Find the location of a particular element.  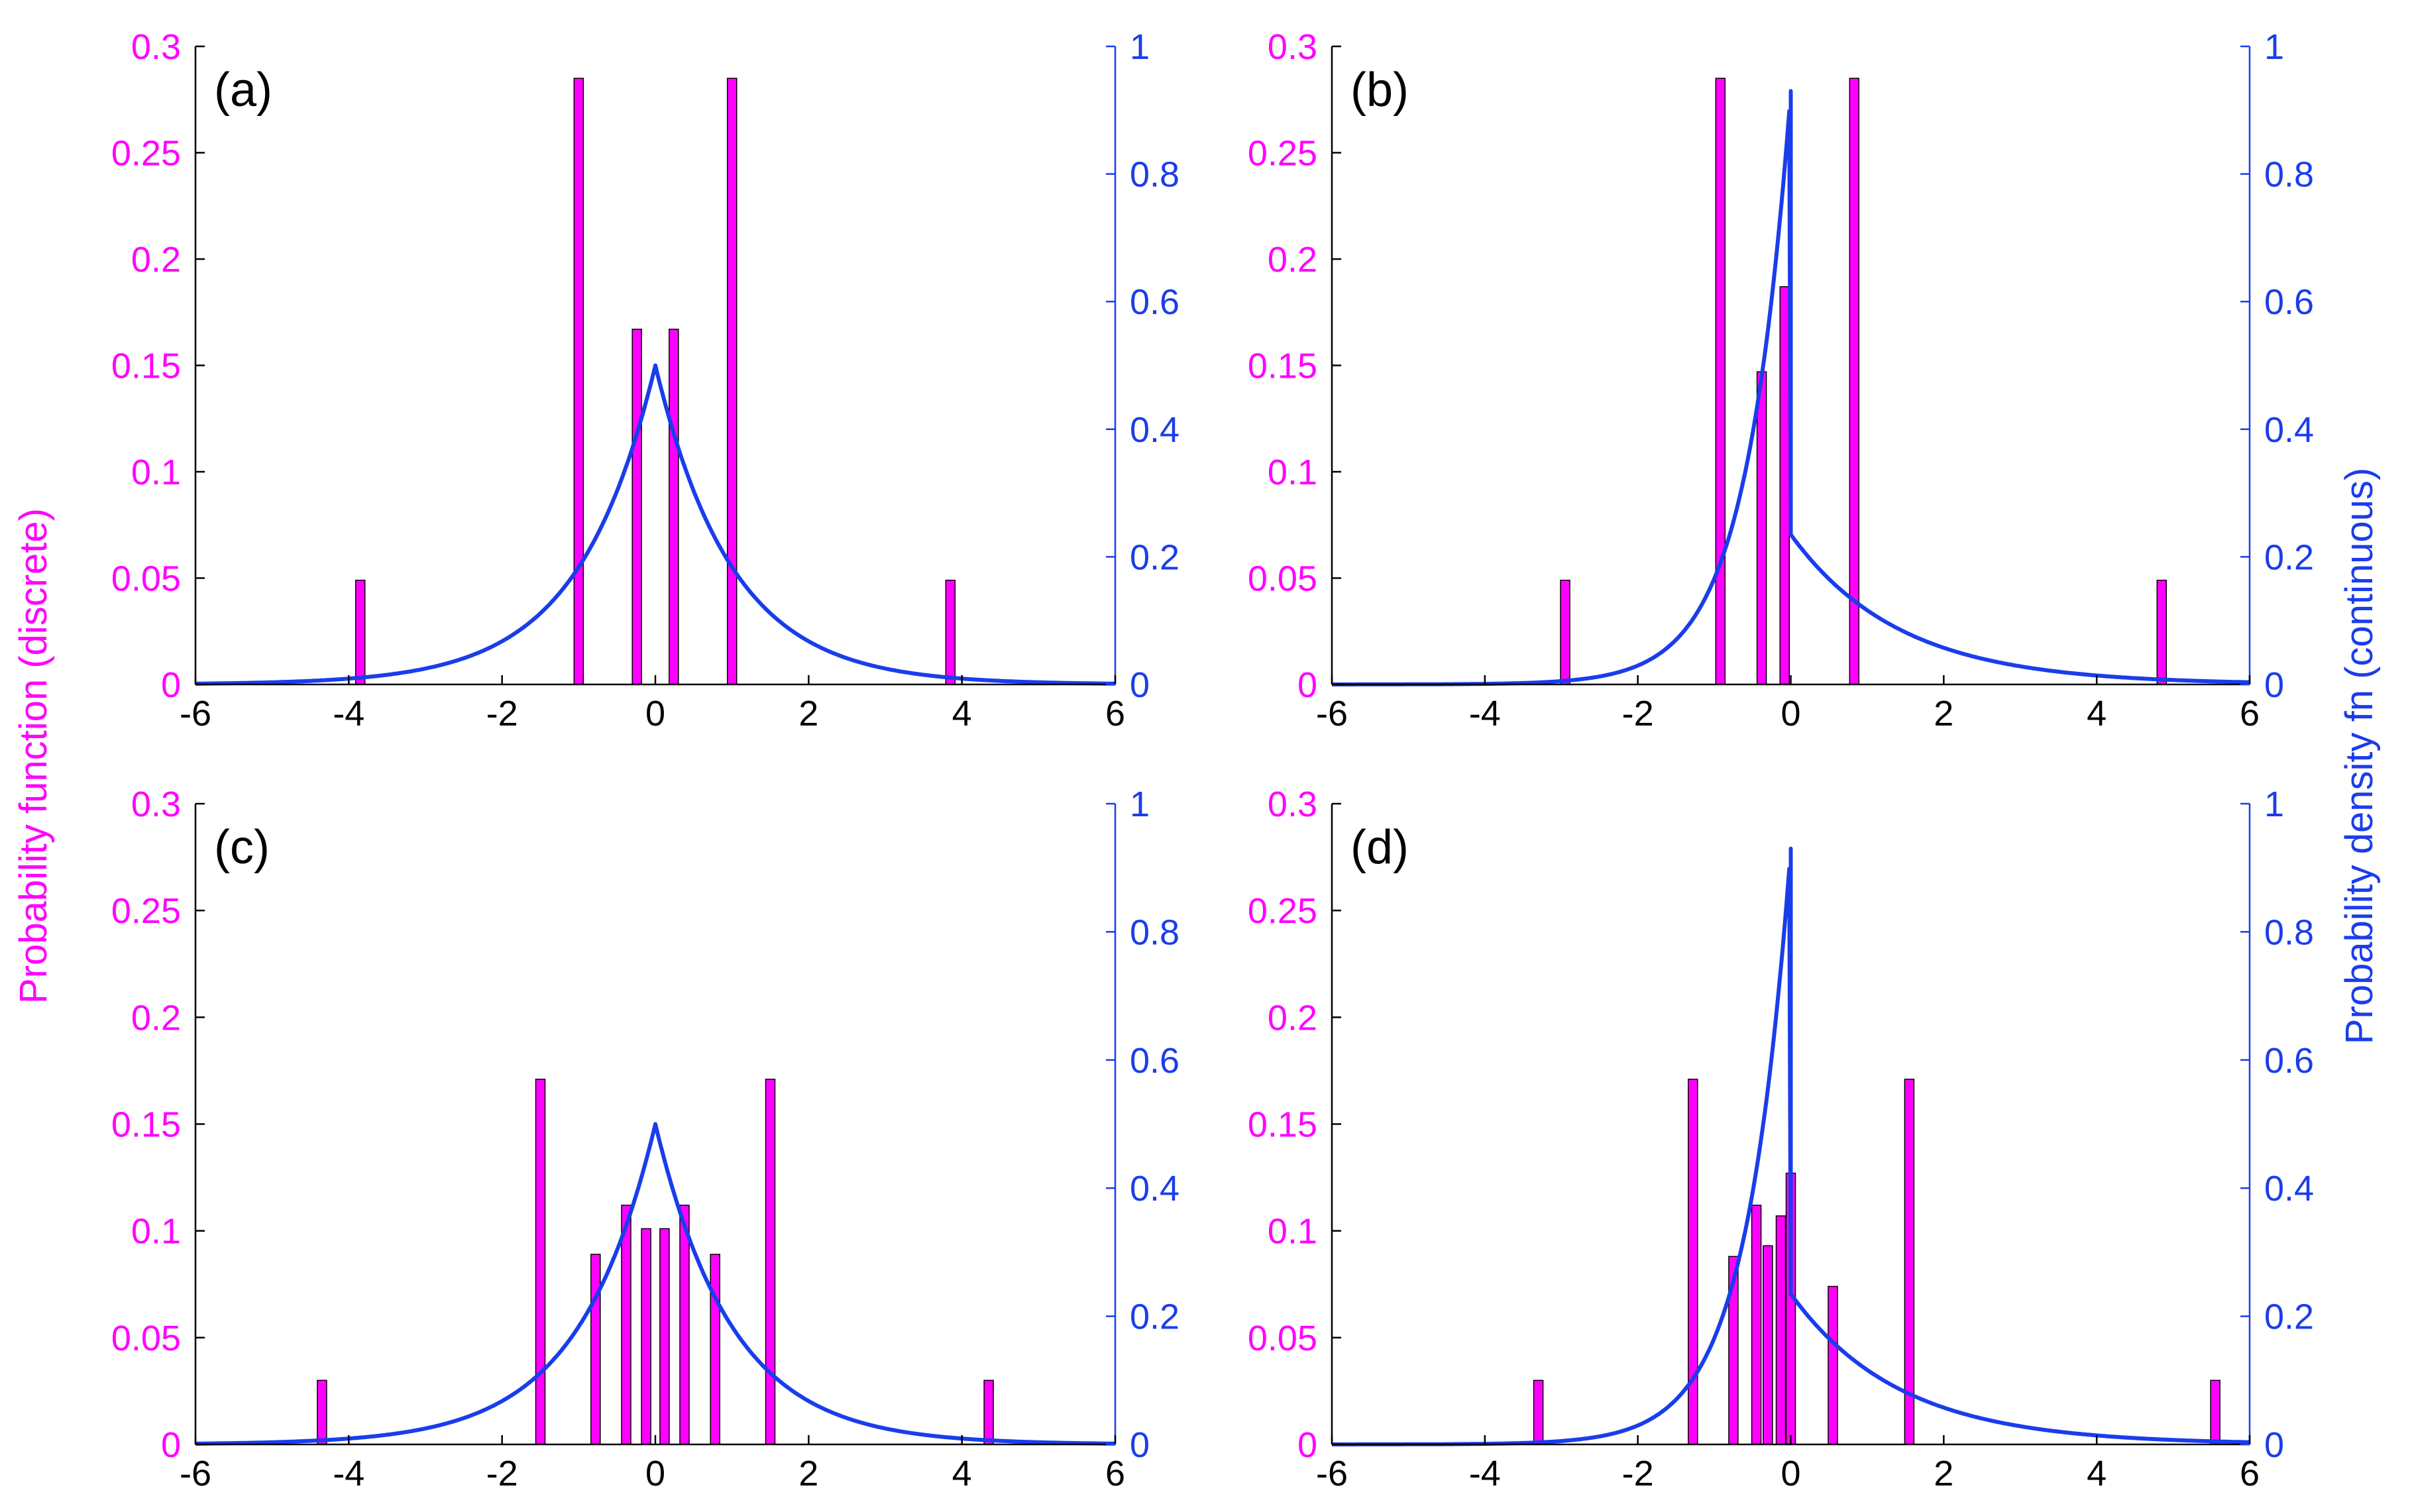

left-y-axis-title: Probability function (discrete) is located at coordinates (33, 756).